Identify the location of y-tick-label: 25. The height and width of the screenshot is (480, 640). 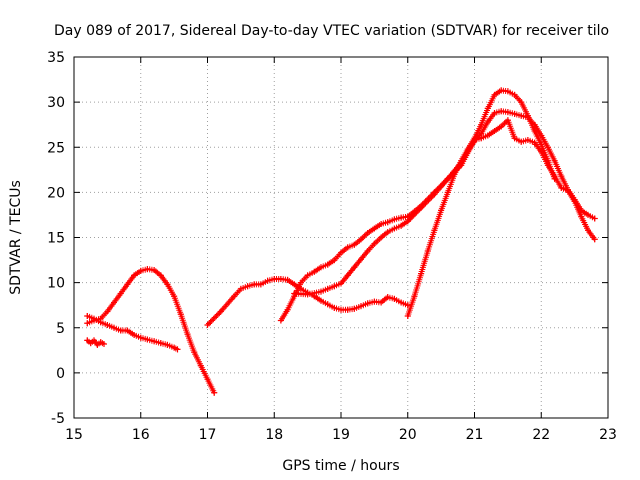
(56, 148).